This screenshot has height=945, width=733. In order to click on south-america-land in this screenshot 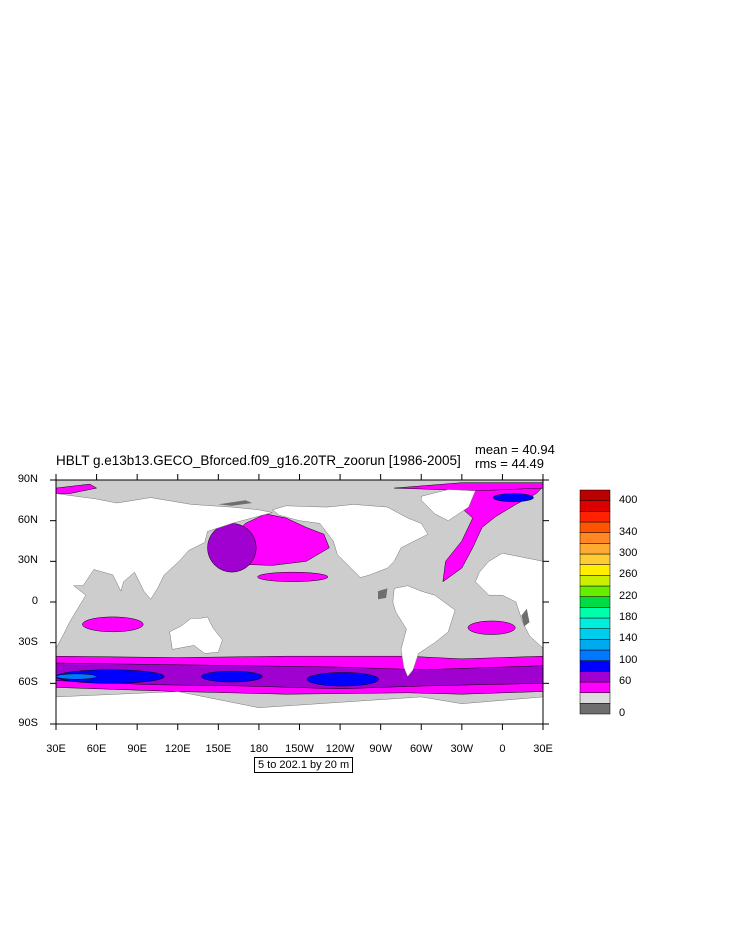, I will do `click(424, 631)`.